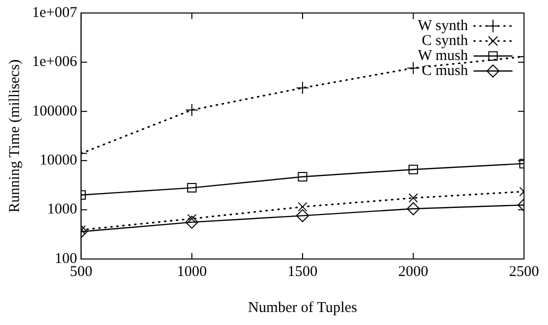  What do you see at coordinates (55, 111) in the screenshot?
I see `y-tick-label: 100000` at bounding box center [55, 111].